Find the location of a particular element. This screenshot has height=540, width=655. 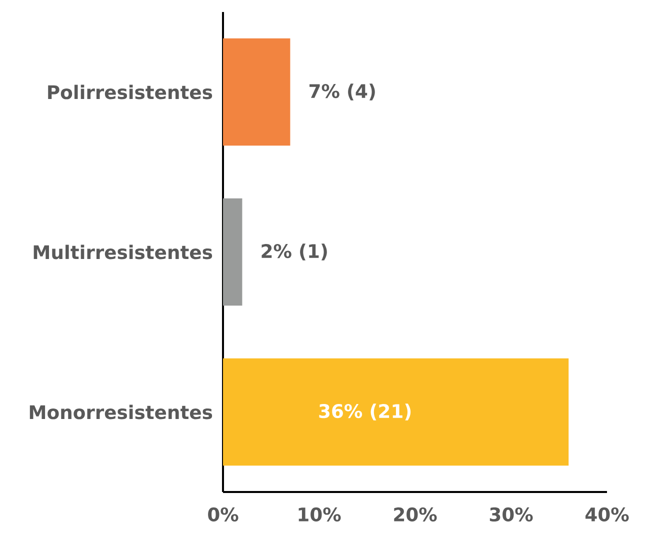

x-tick-label: 10% is located at coordinates (319, 514).